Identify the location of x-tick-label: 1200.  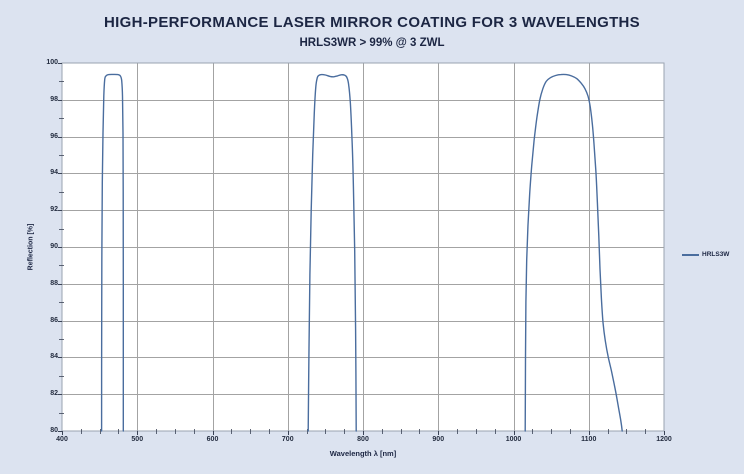
(664, 439).